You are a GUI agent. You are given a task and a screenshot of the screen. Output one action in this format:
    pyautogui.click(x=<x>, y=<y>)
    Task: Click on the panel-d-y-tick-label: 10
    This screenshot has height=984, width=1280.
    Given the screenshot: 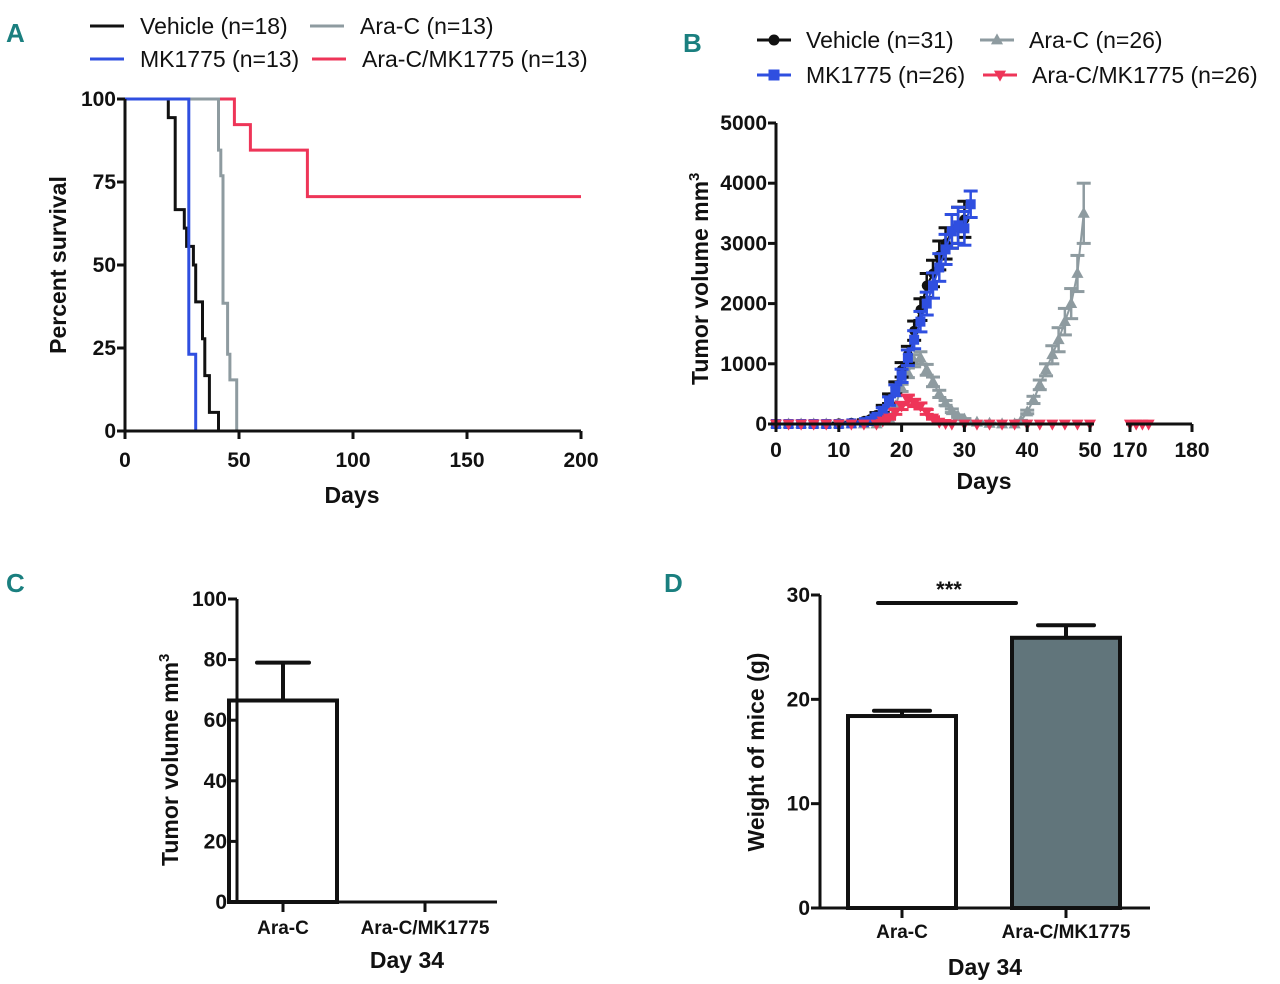 What is the action you would take?
    pyautogui.click(x=798, y=804)
    